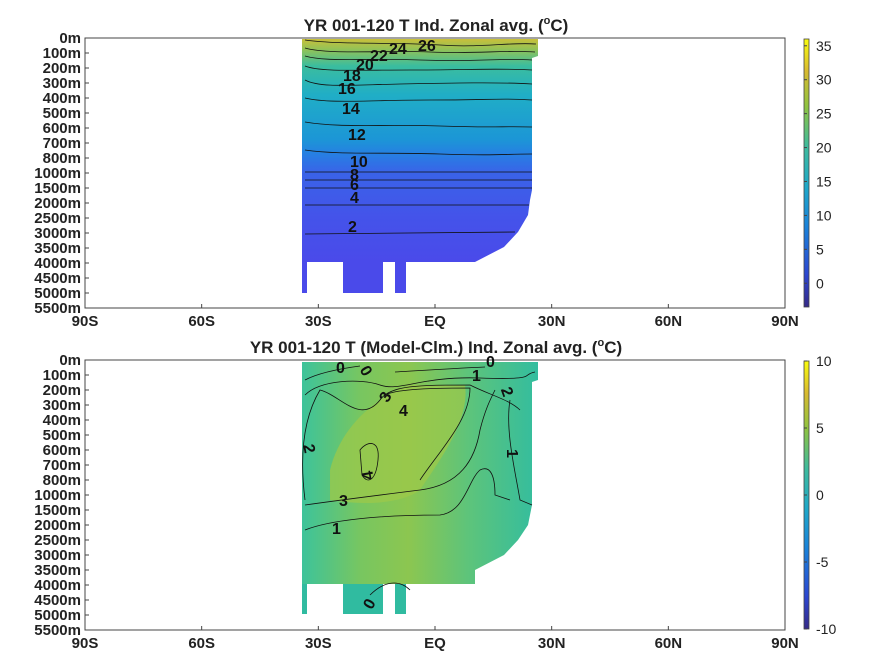  I want to click on y-tick-label: 4000m, so click(57, 263).